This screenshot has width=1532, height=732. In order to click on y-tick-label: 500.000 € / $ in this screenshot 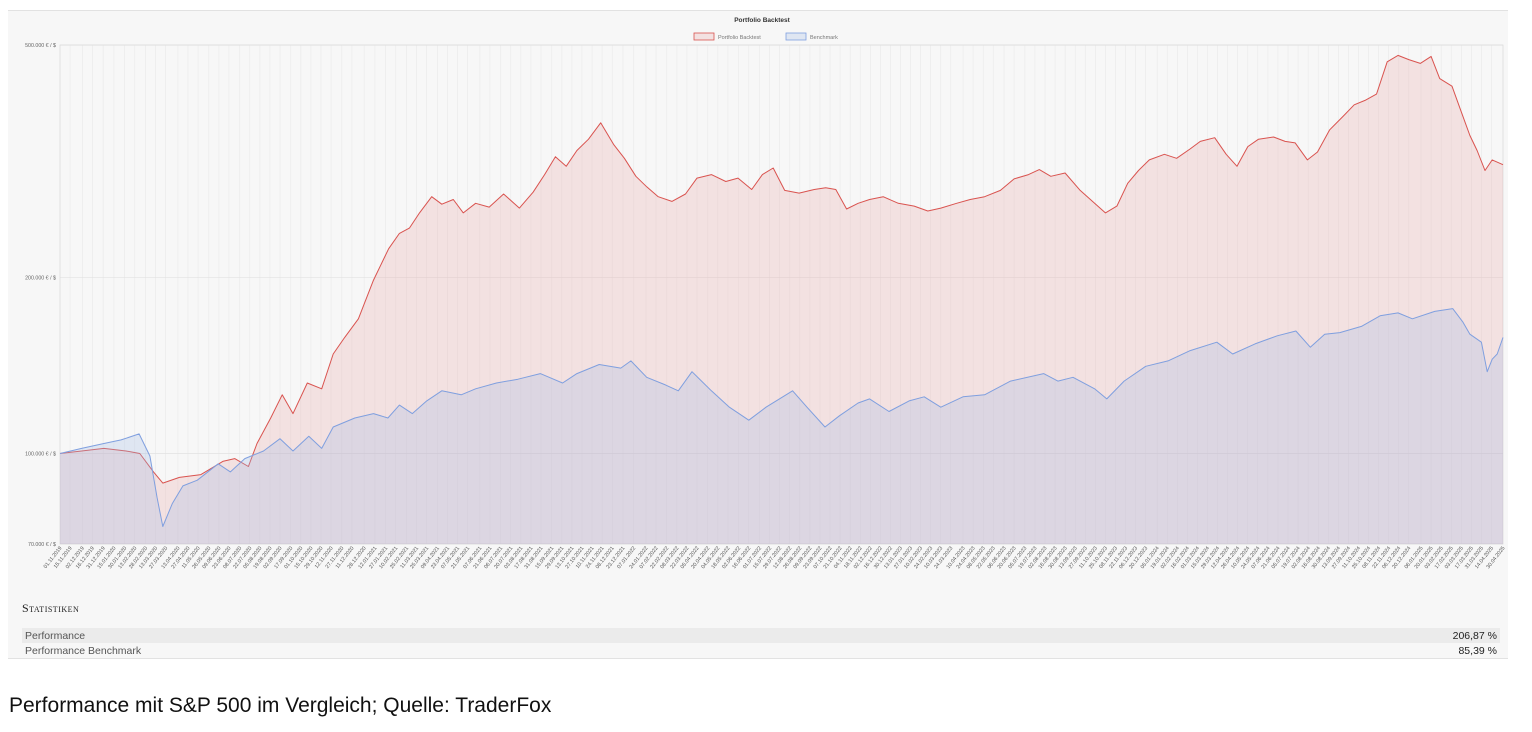, I will do `click(40, 46)`.